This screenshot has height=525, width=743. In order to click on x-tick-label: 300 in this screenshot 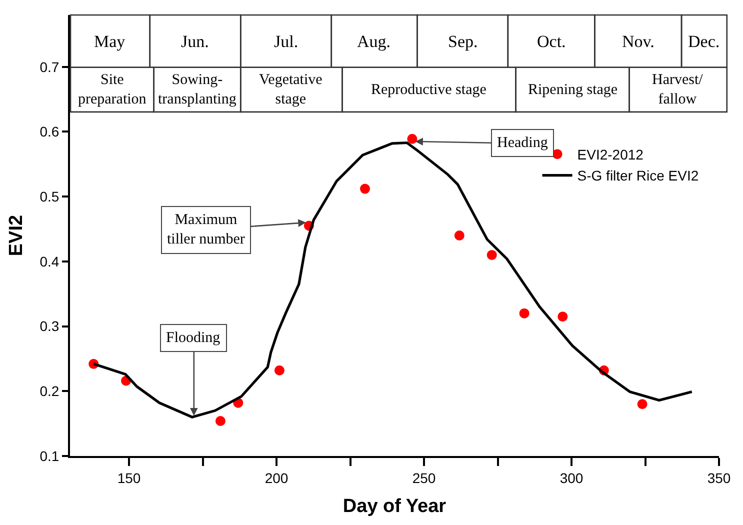, I will do `click(572, 478)`.